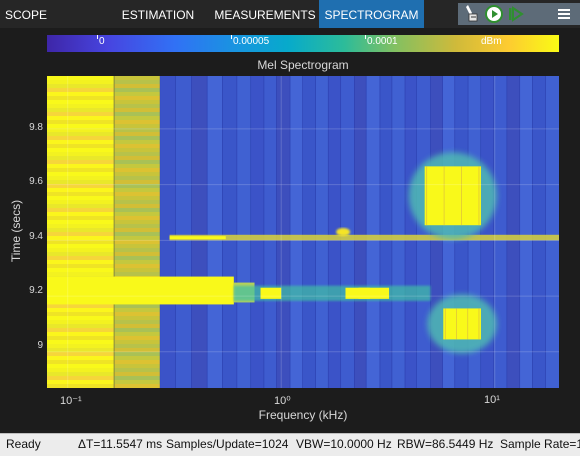 The image size is (580, 456). I want to click on step-forward-icon, so click(516, 14).